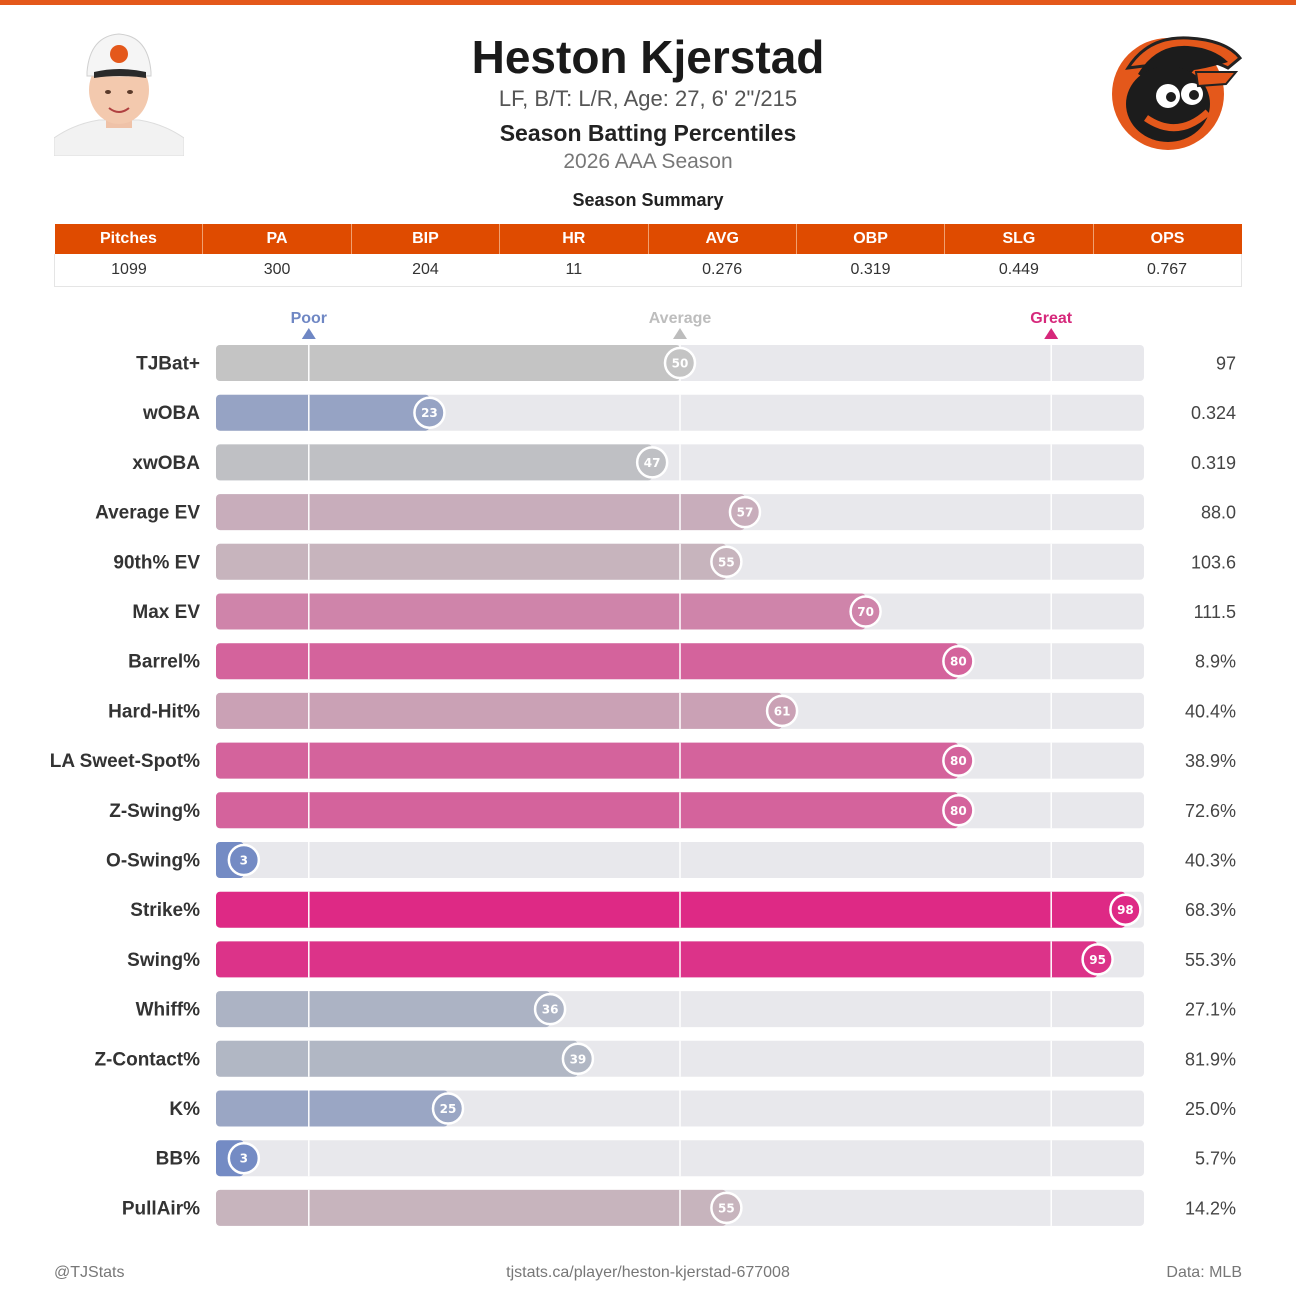 This screenshot has height=1292, width=1296. I want to click on marker-triangle-great, so click(1051, 333).